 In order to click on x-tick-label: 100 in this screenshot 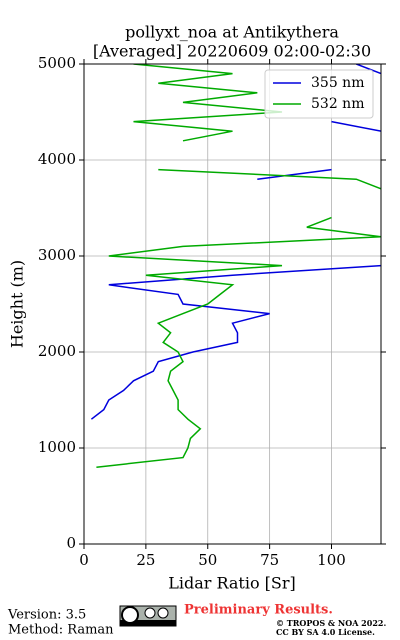, I will do `click(331, 560)`.